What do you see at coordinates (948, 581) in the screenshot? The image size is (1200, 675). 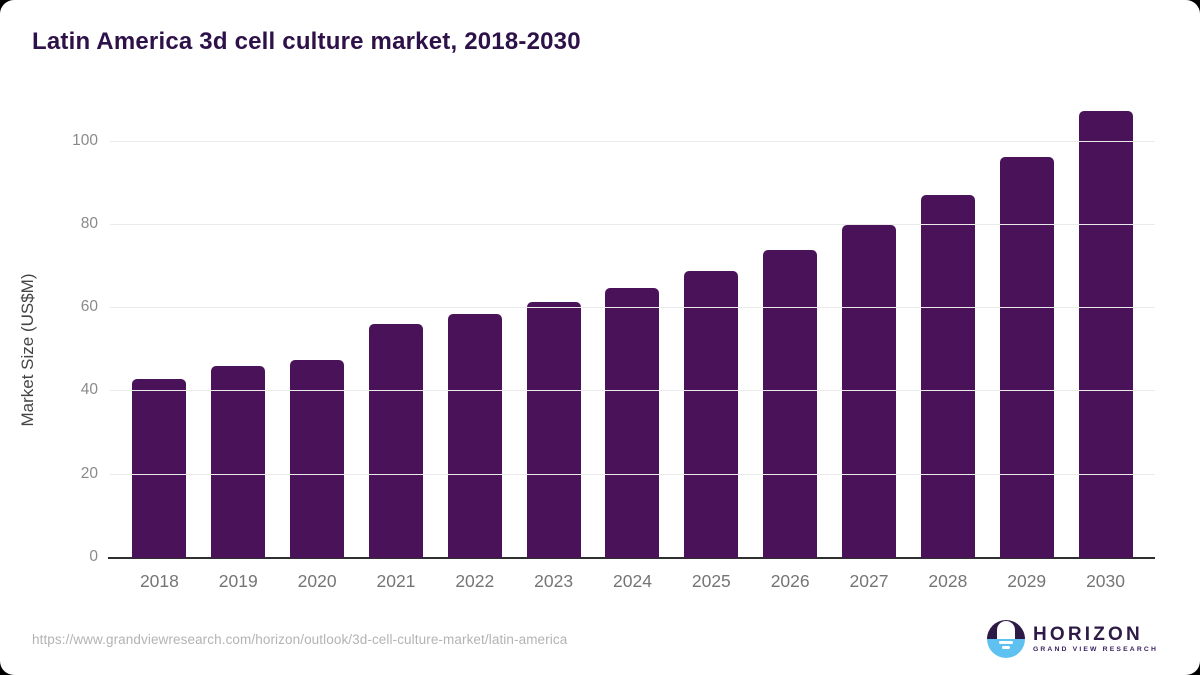 I see `x-tick-label: 2028` at bounding box center [948, 581].